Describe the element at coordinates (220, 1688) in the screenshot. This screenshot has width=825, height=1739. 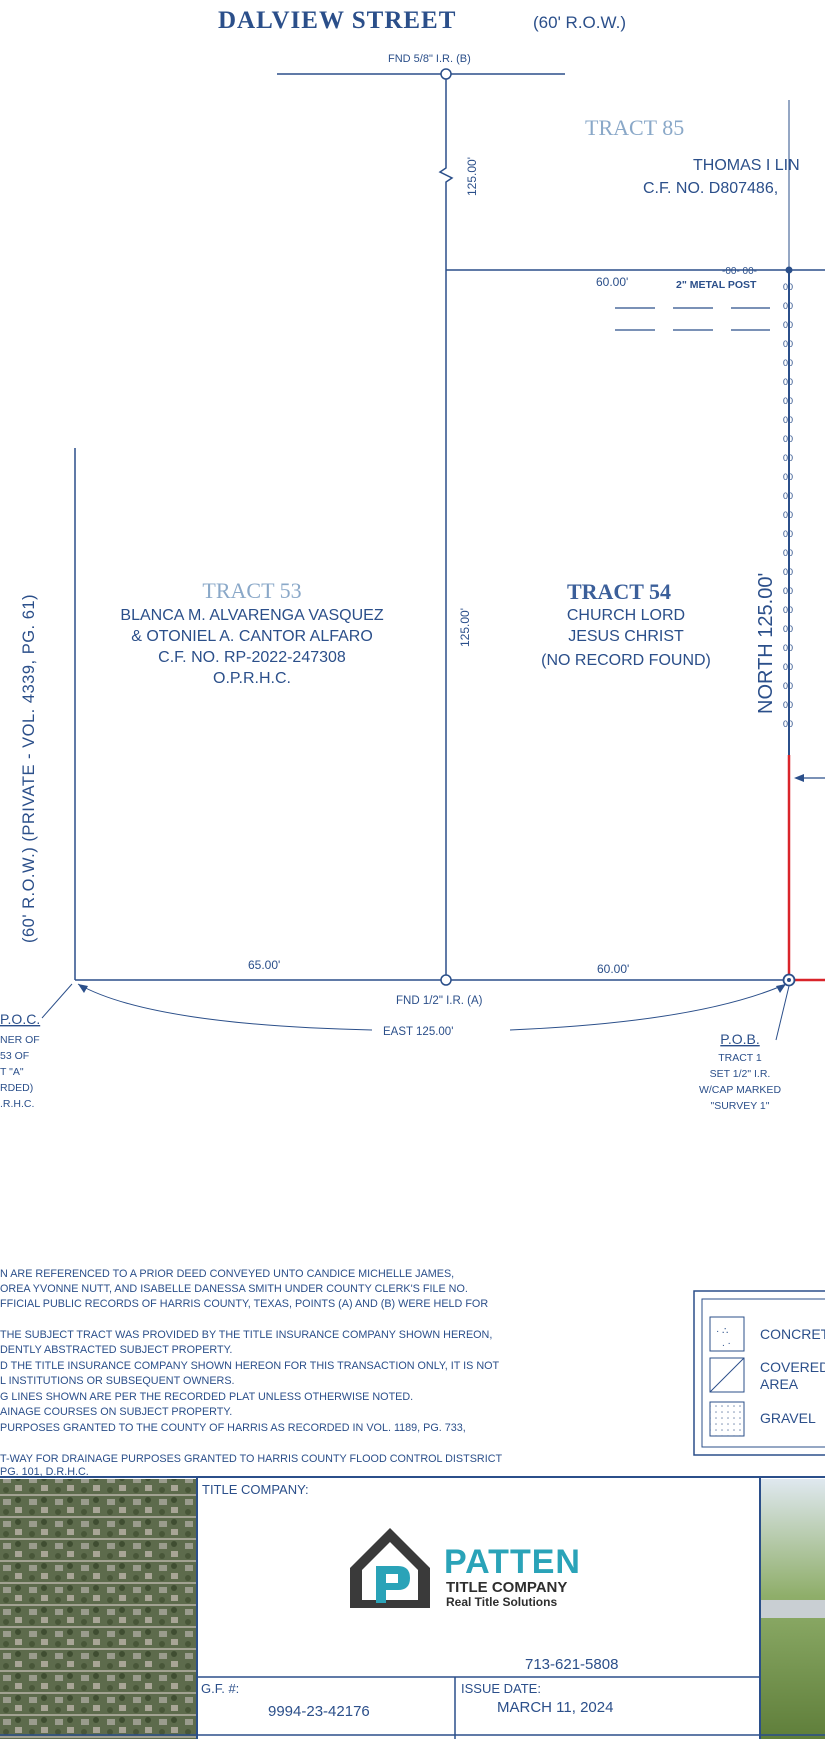
I see `gf-label: G.F. #:` at that location.